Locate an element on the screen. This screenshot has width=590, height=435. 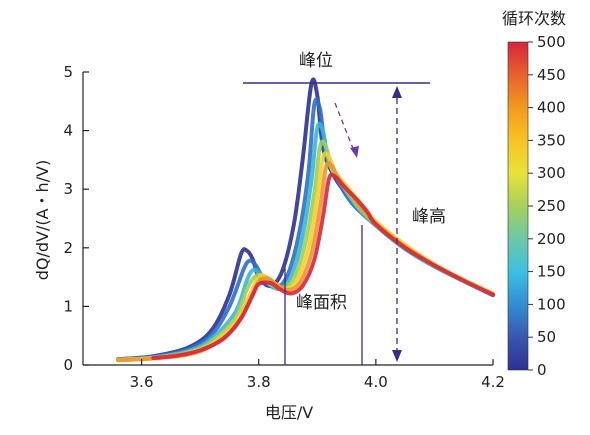
shift-arrowhead is located at coordinates (354, 152).